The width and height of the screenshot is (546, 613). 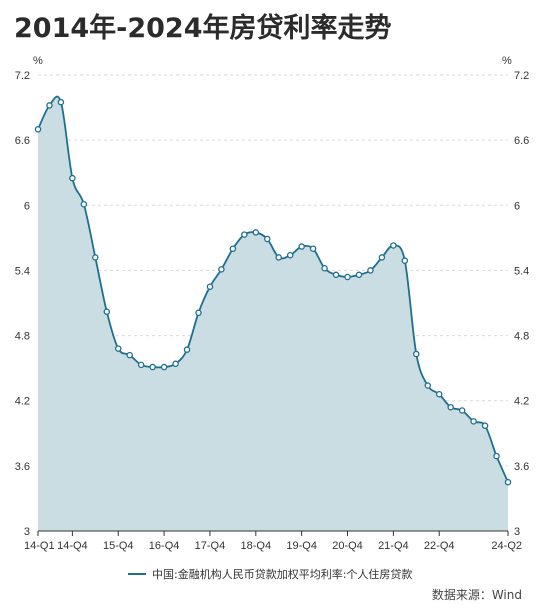 What do you see at coordinates (38, 129) in the screenshot?
I see `data-point-14-Q1` at bounding box center [38, 129].